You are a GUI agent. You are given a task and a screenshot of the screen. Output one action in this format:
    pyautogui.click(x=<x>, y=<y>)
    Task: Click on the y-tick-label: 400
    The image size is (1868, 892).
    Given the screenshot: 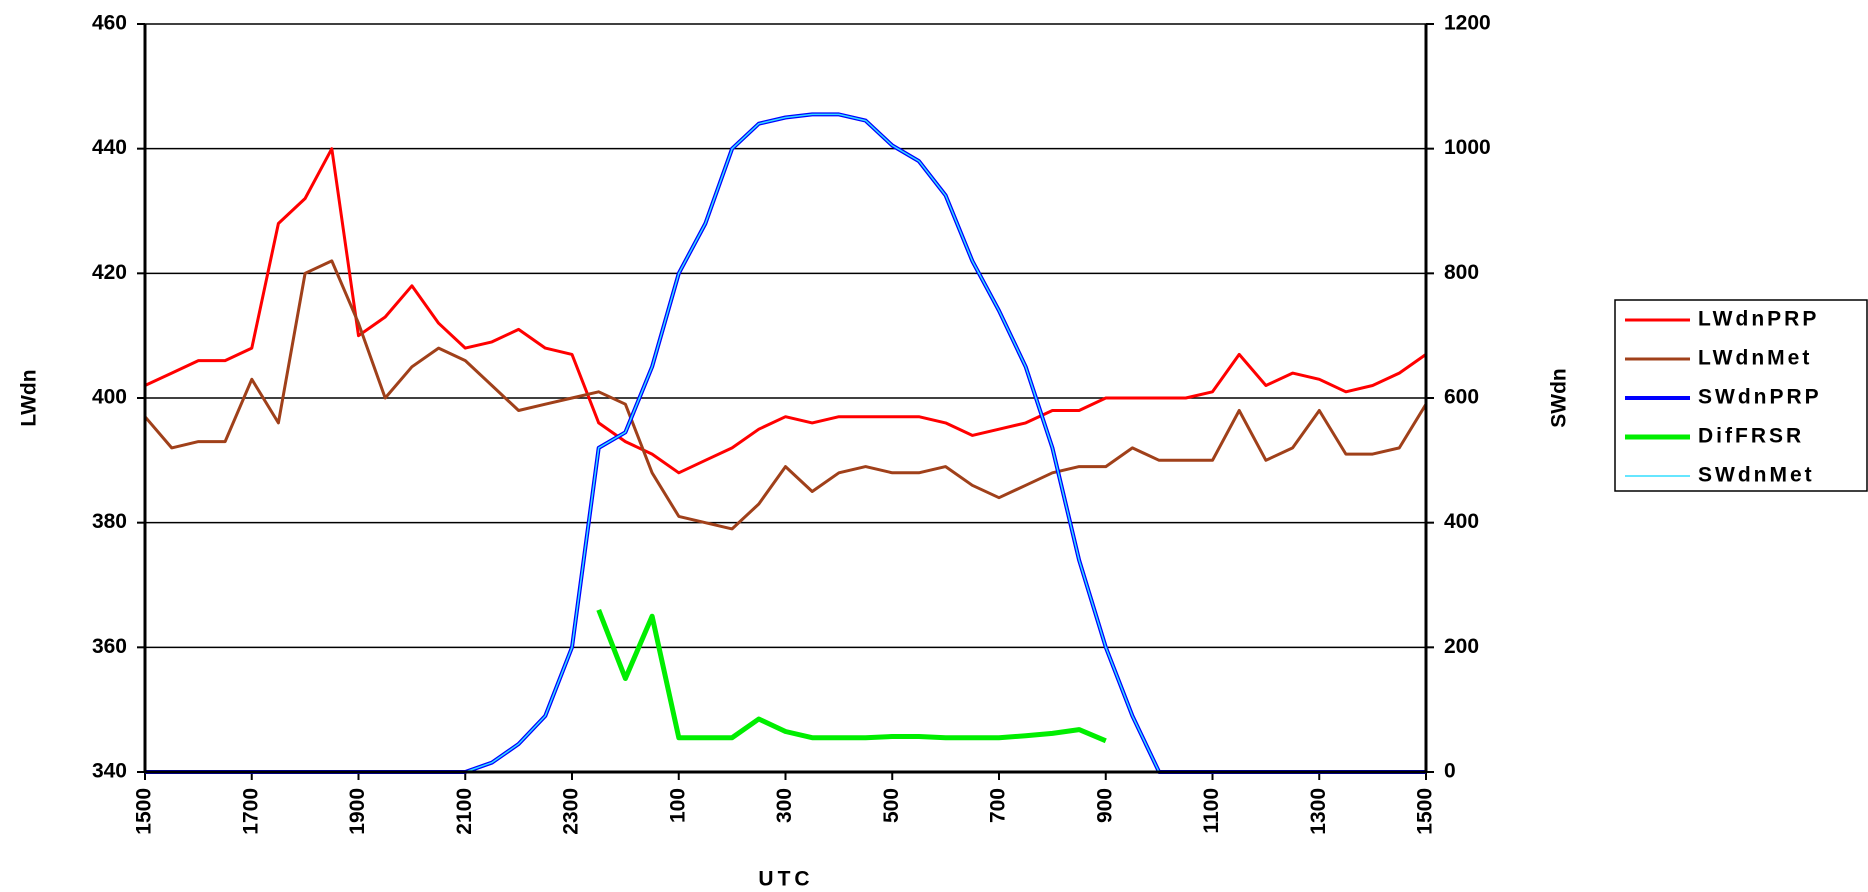 What is the action you would take?
    pyautogui.click(x=109, y=397)
    